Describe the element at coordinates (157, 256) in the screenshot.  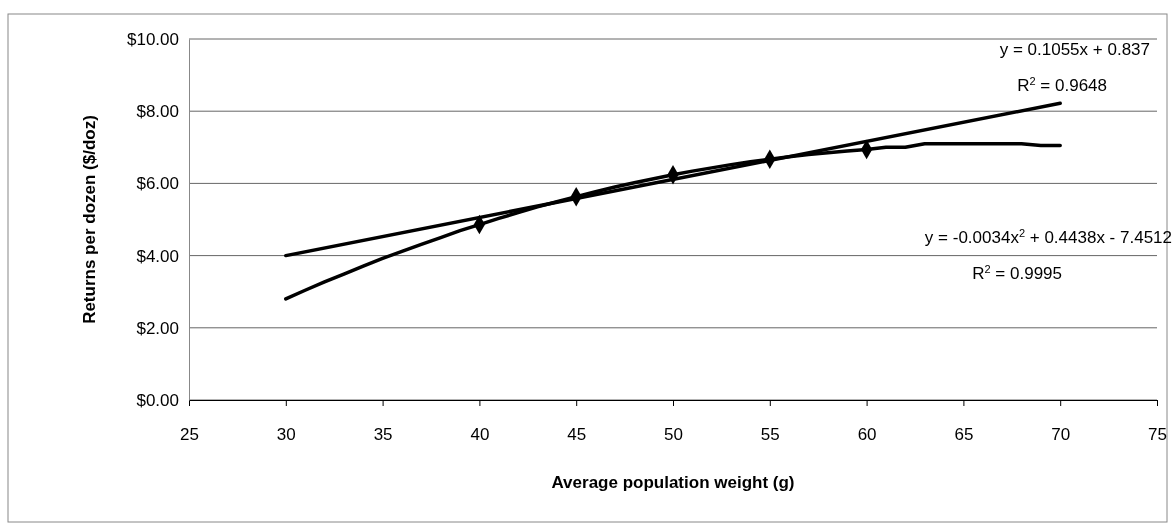
I see `y-tick-label: $4.00` at that location.